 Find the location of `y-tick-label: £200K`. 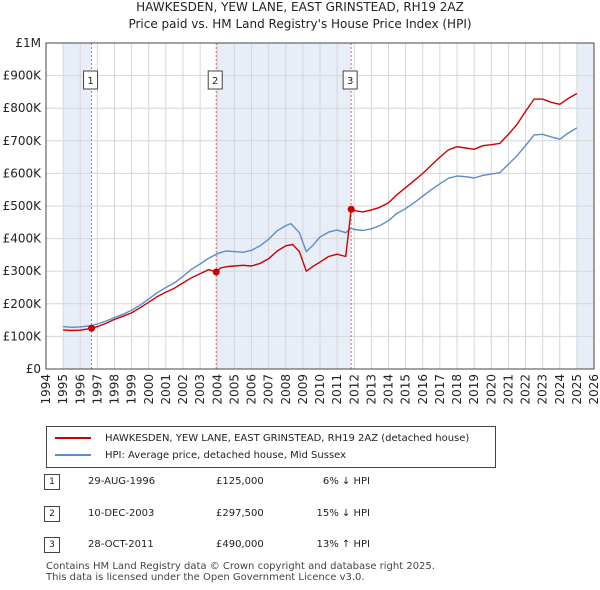

y-tick-label: £200K is located at coordinates (23, 304).